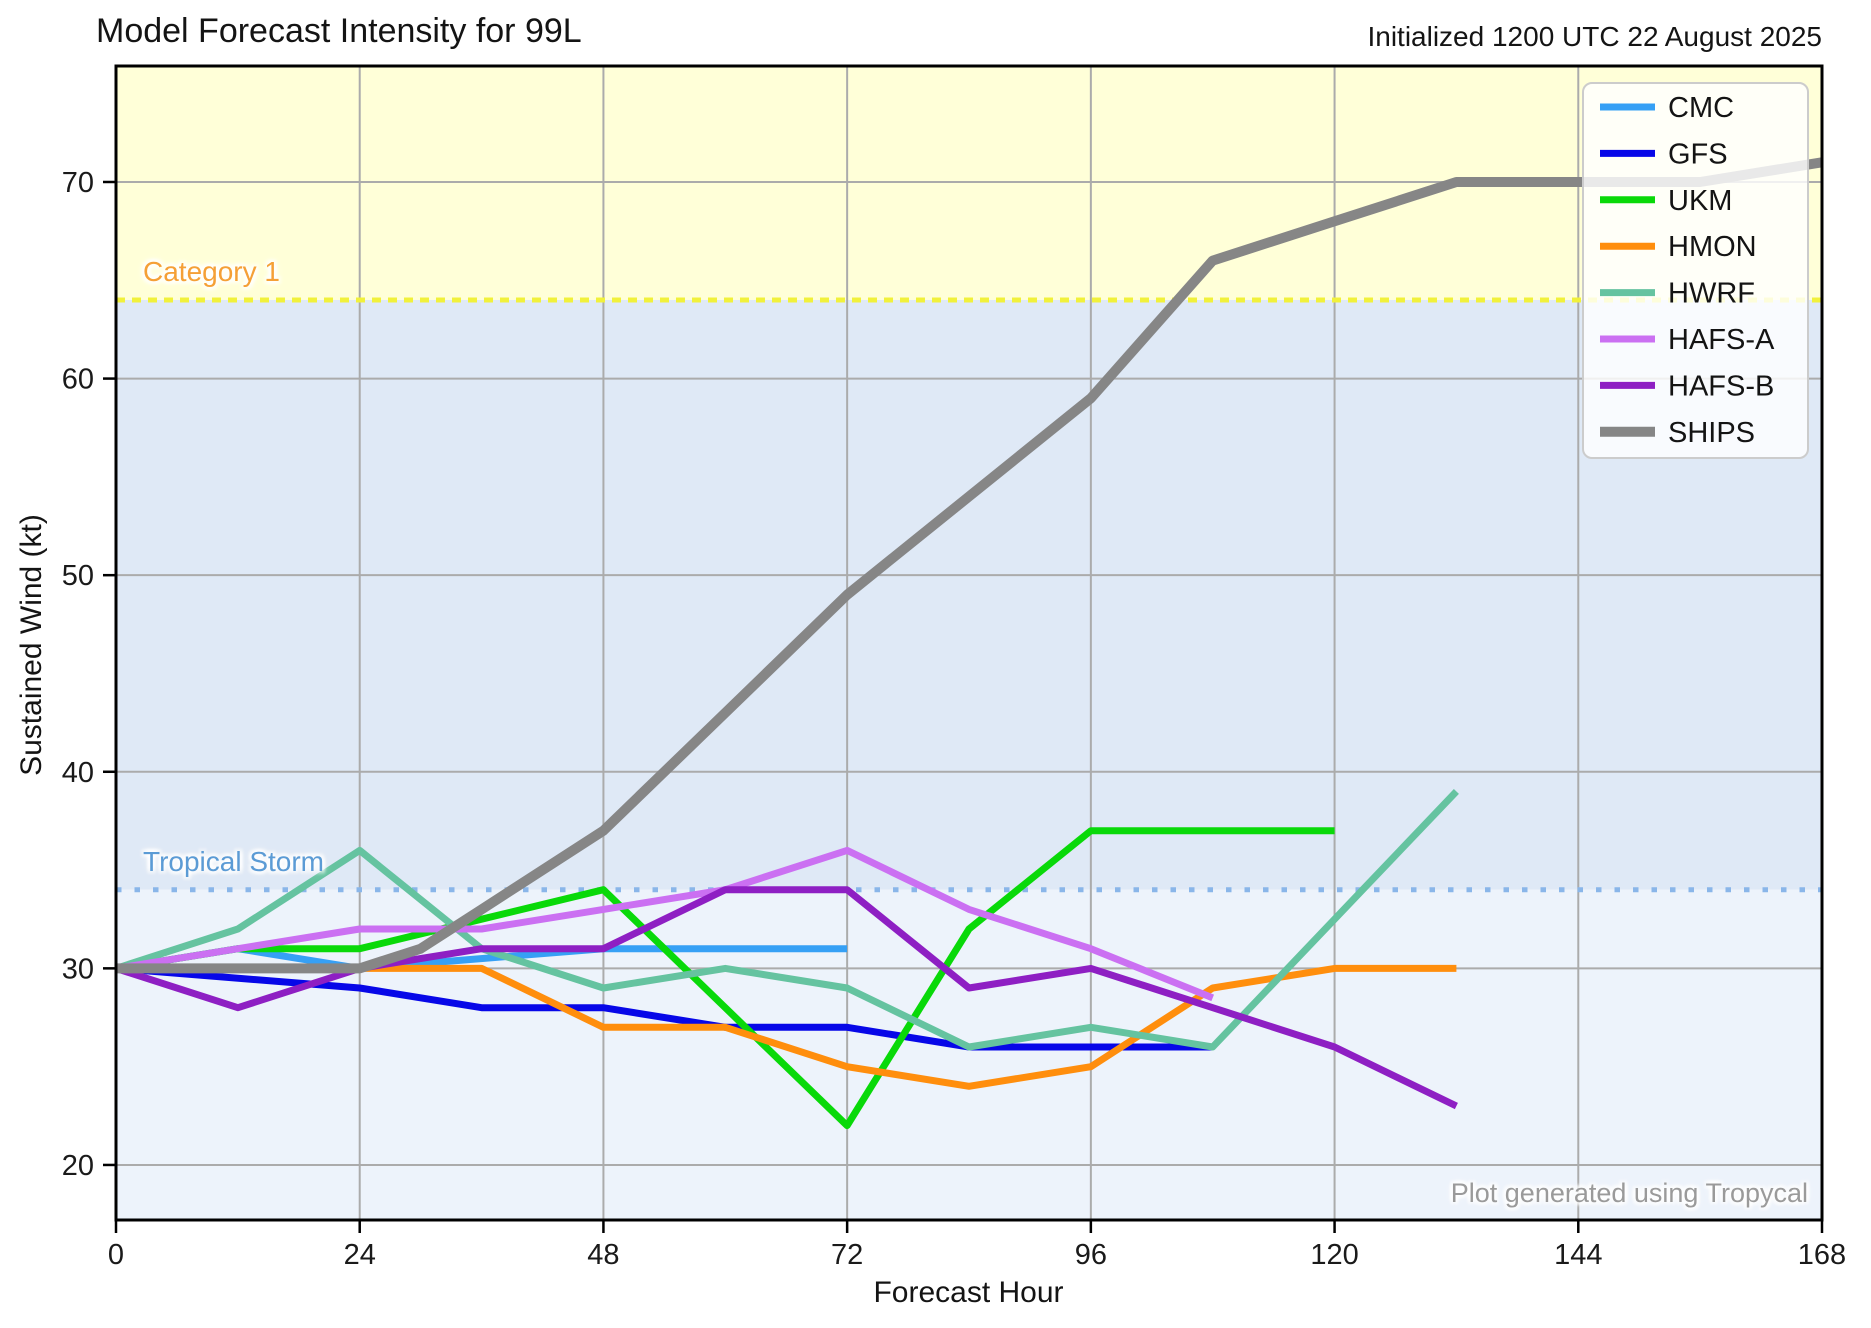 This screenshot has width=1871, height=1328. I want to click on legend-label-UKM: UKM, so click(1700, 201).